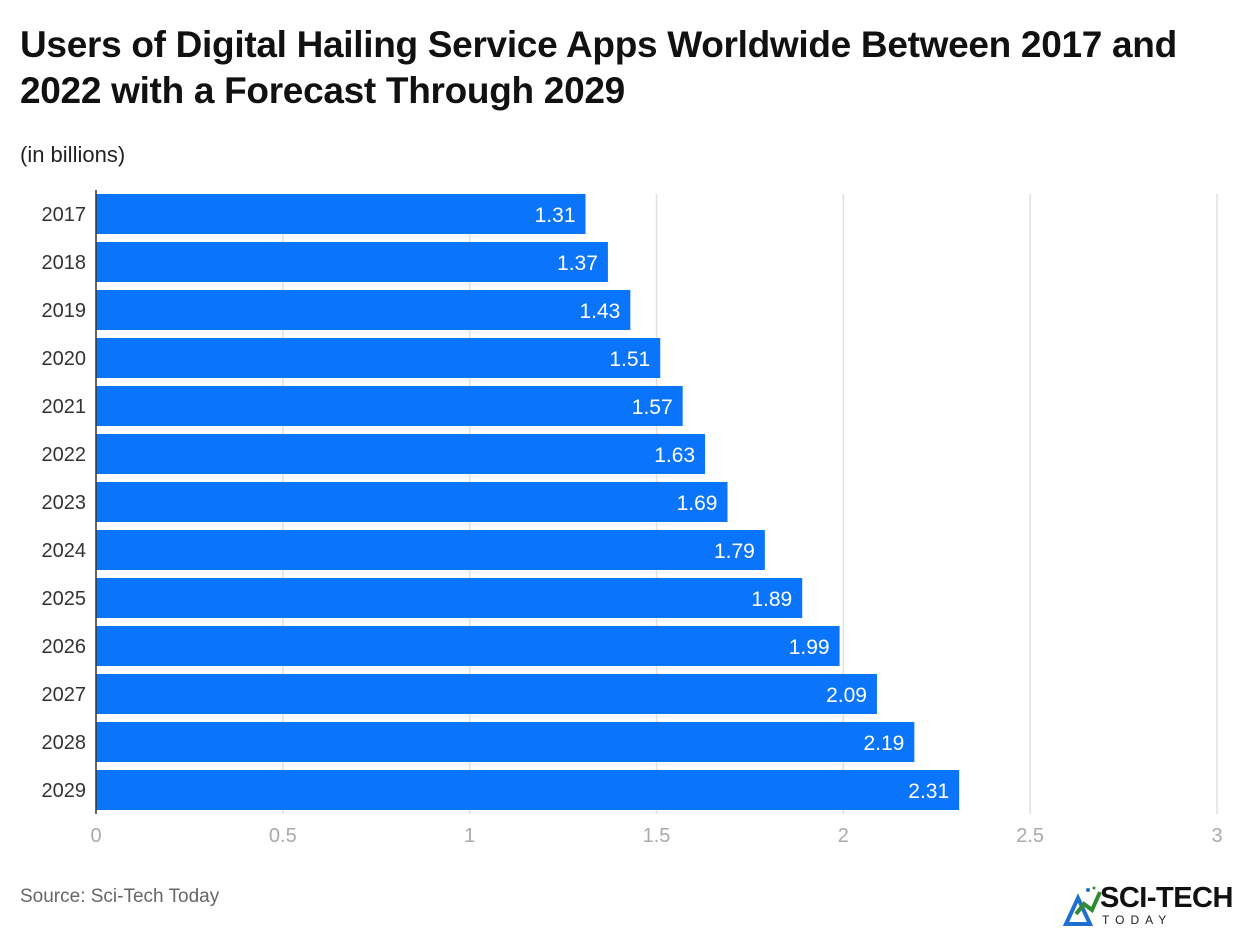 This screenshot has height=932, width=1240. Describe the element at coordinates (64, 791) in the screenshot. I see `y-tick-label: 2029` at that location.